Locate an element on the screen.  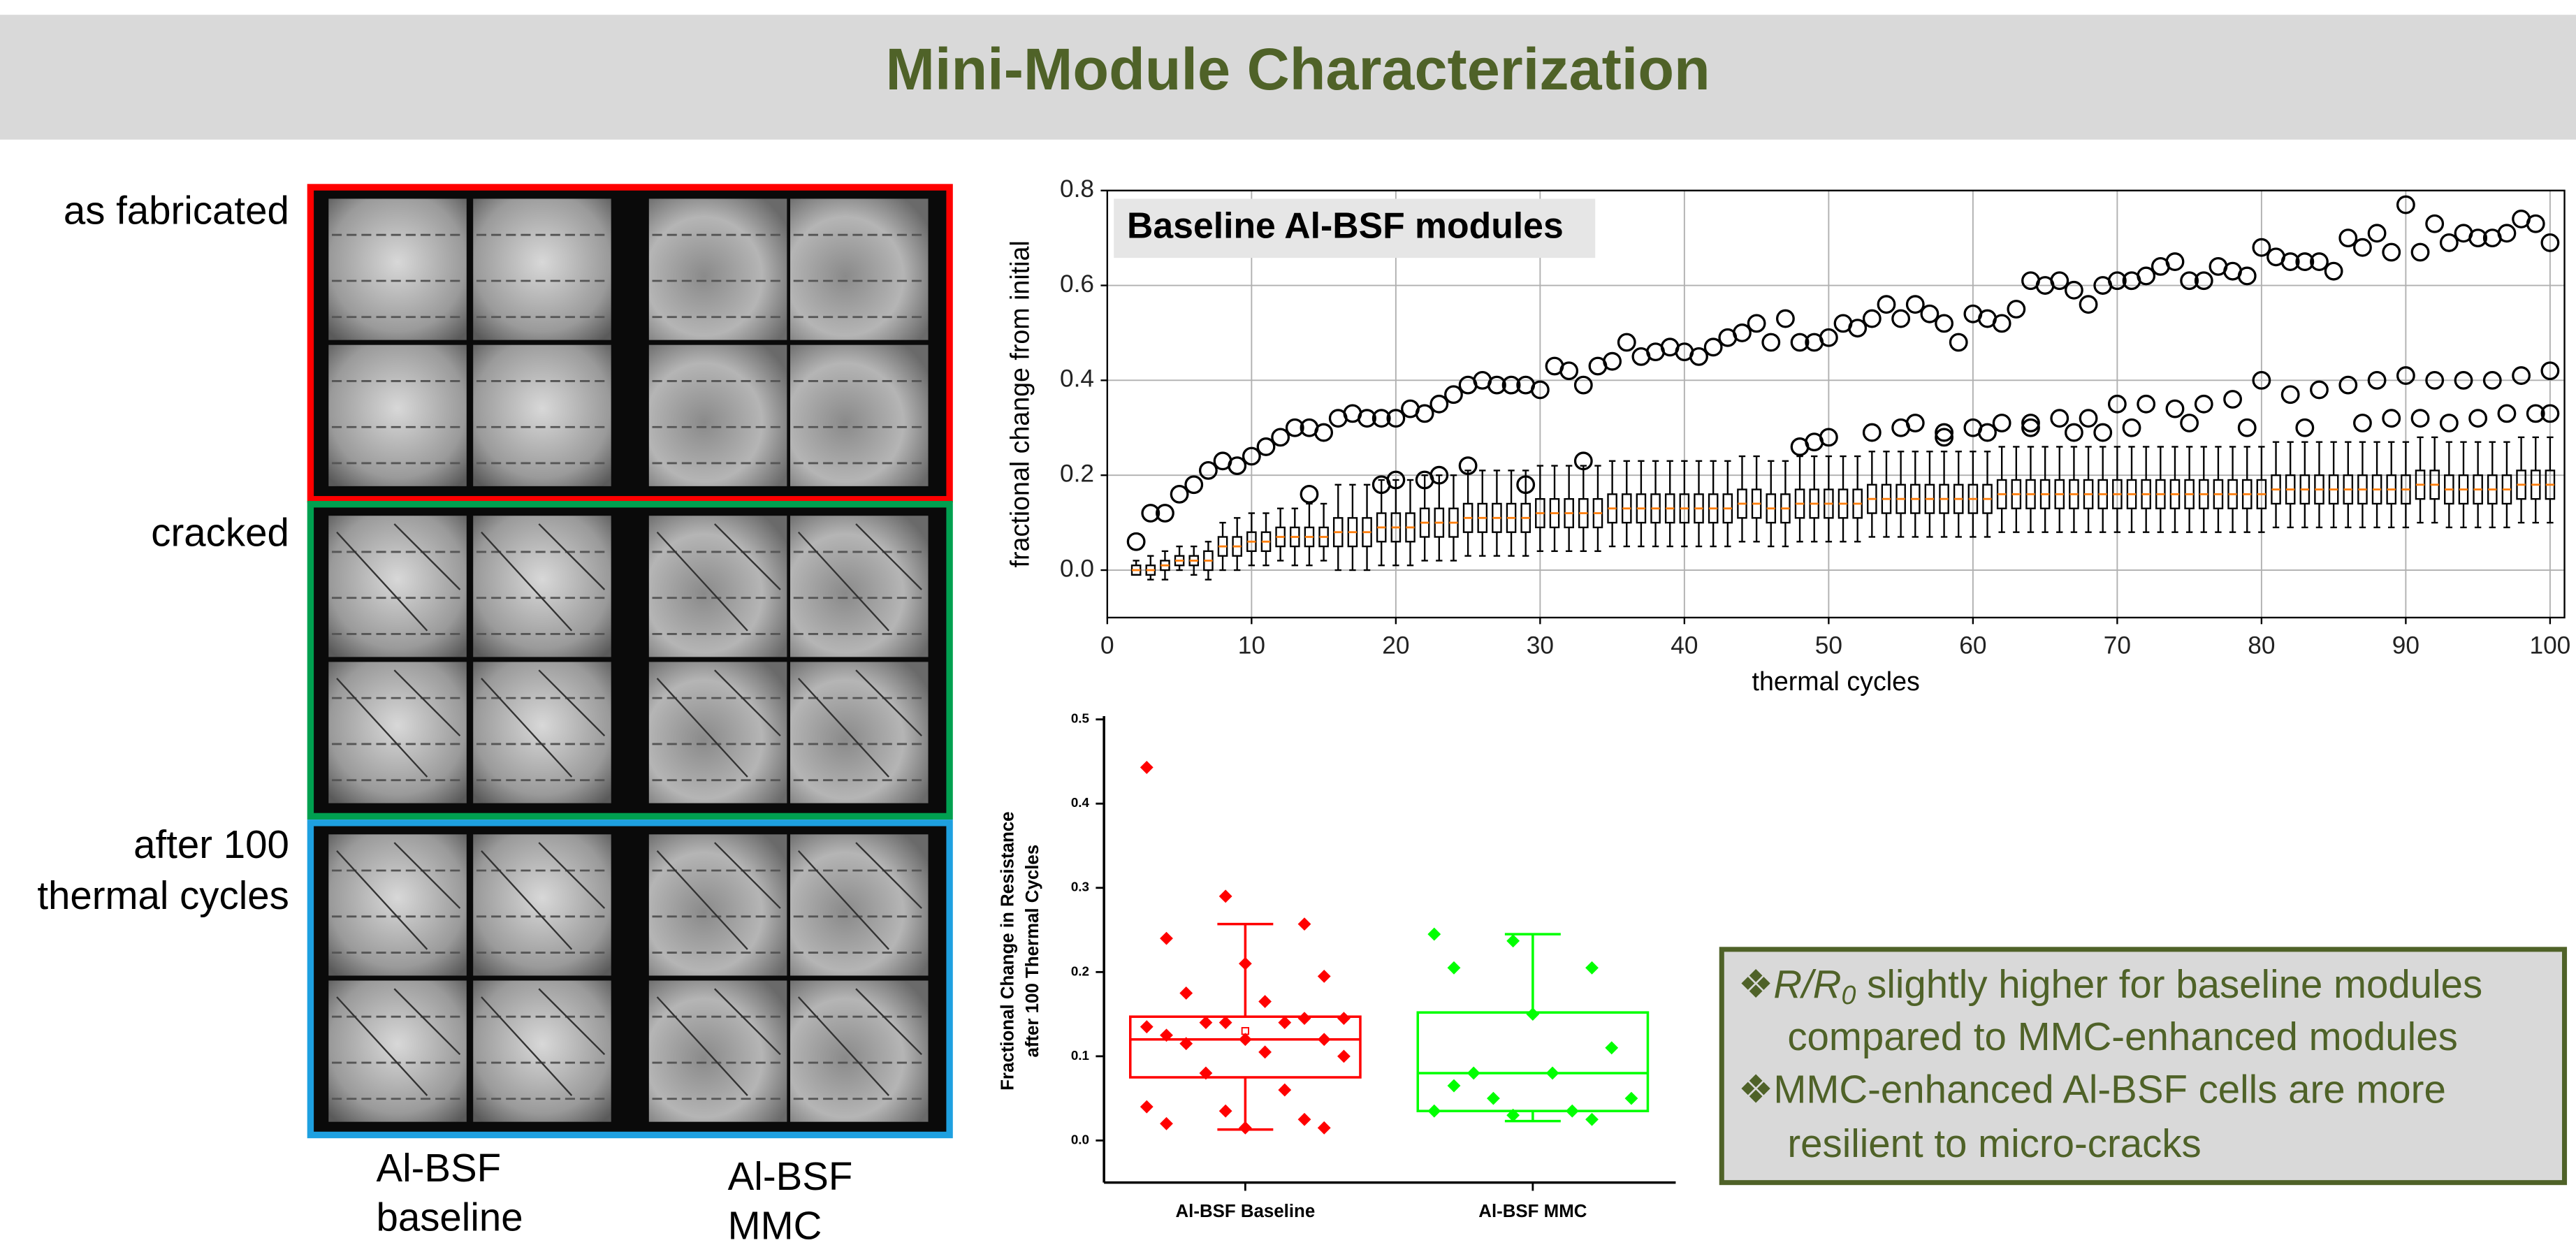
x-tick-label: 60 is located at coordinates (1972, 646).